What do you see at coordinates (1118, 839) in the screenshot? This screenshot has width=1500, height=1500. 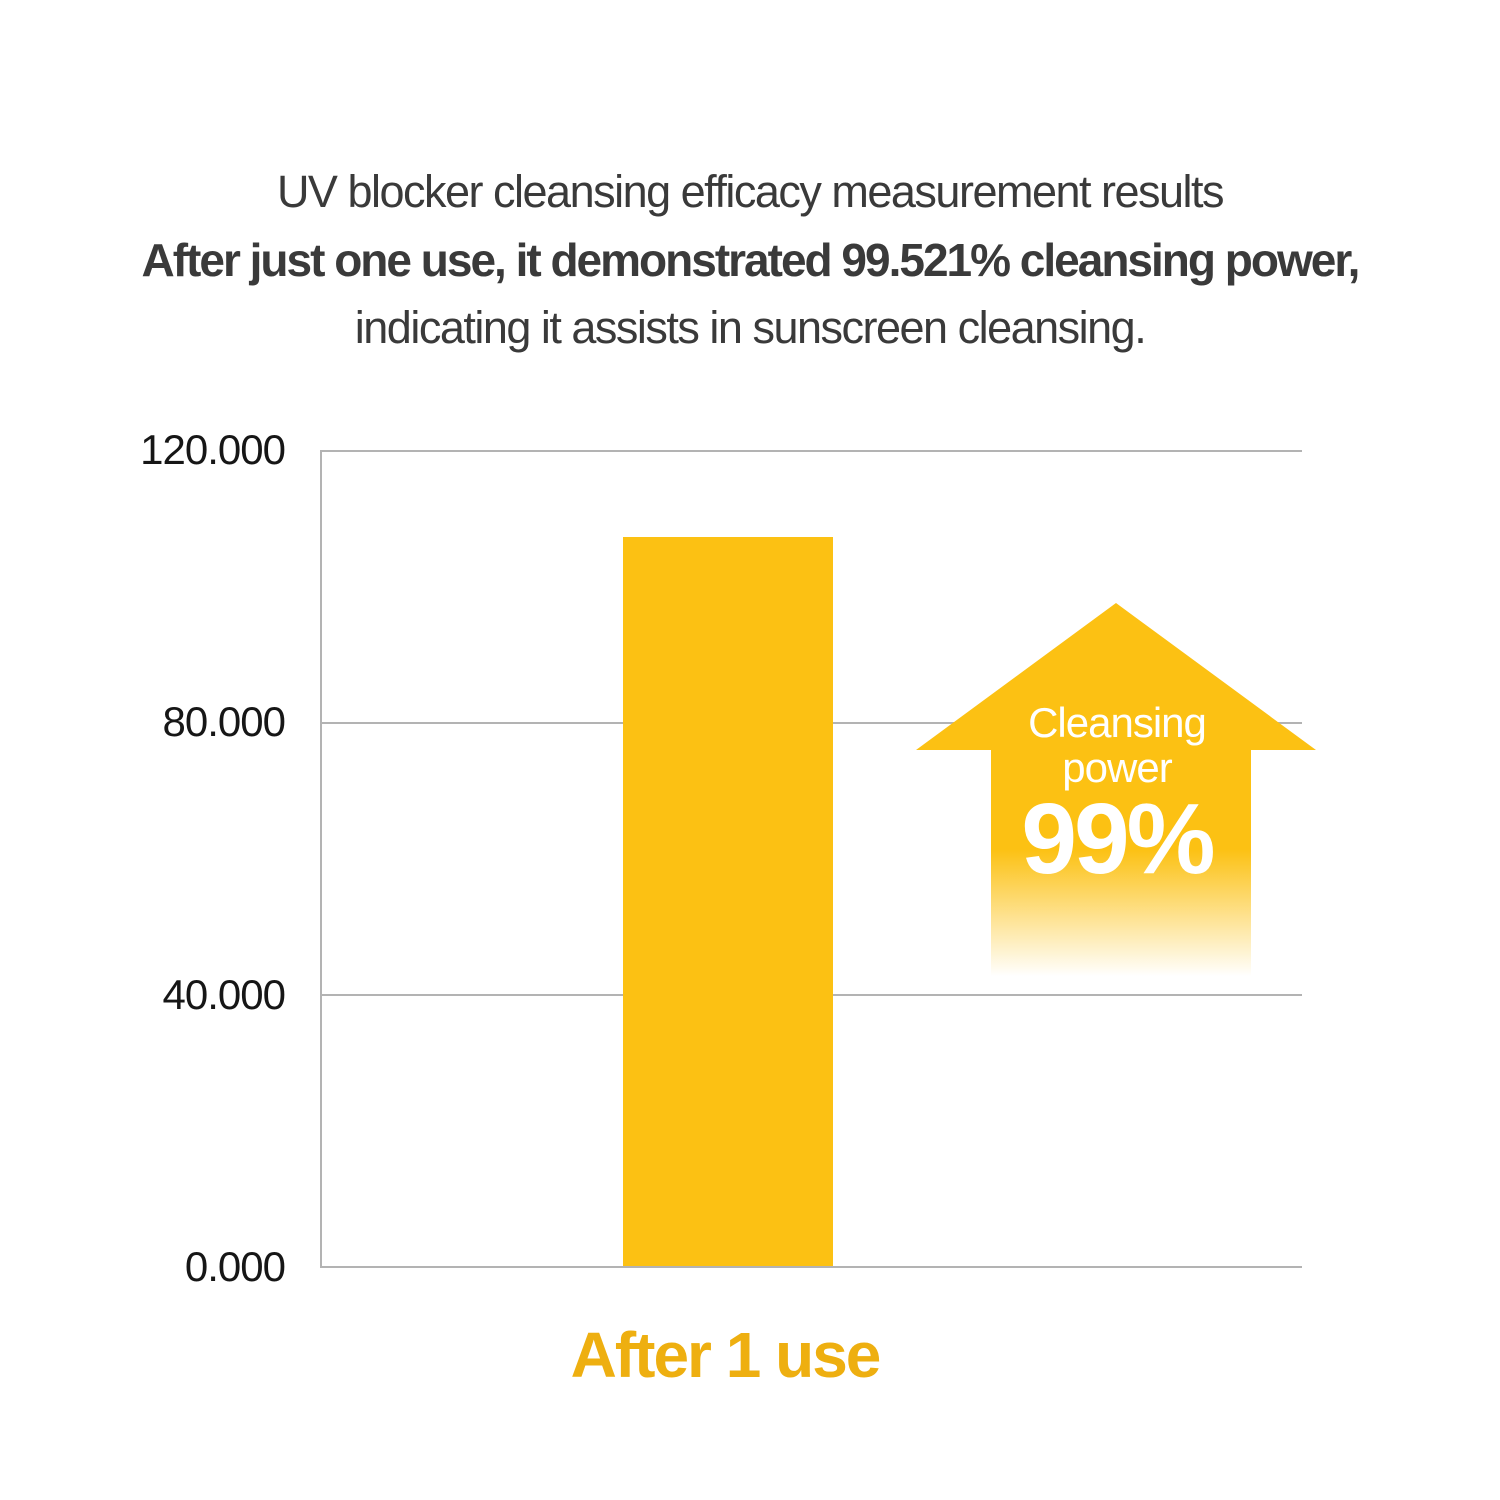 I see `badge-value: 99%` at bounding box center [1118, 839].